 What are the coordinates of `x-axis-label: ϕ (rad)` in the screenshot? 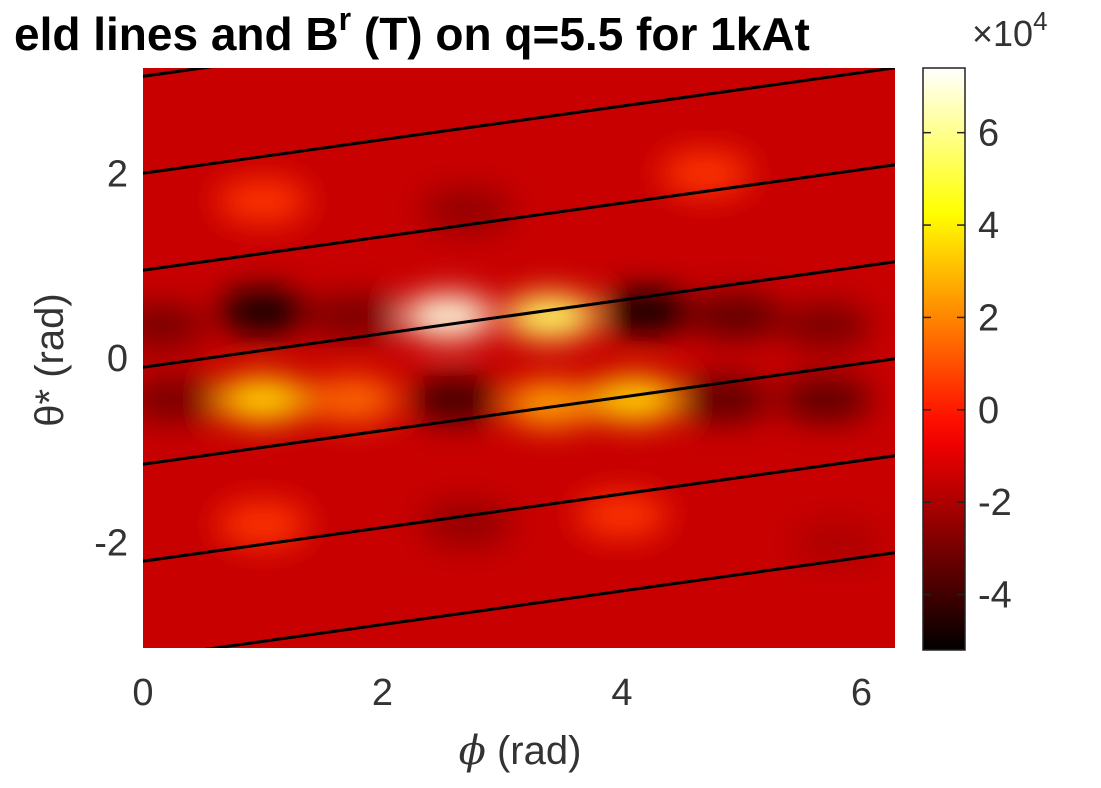 It's located at (520, 751).